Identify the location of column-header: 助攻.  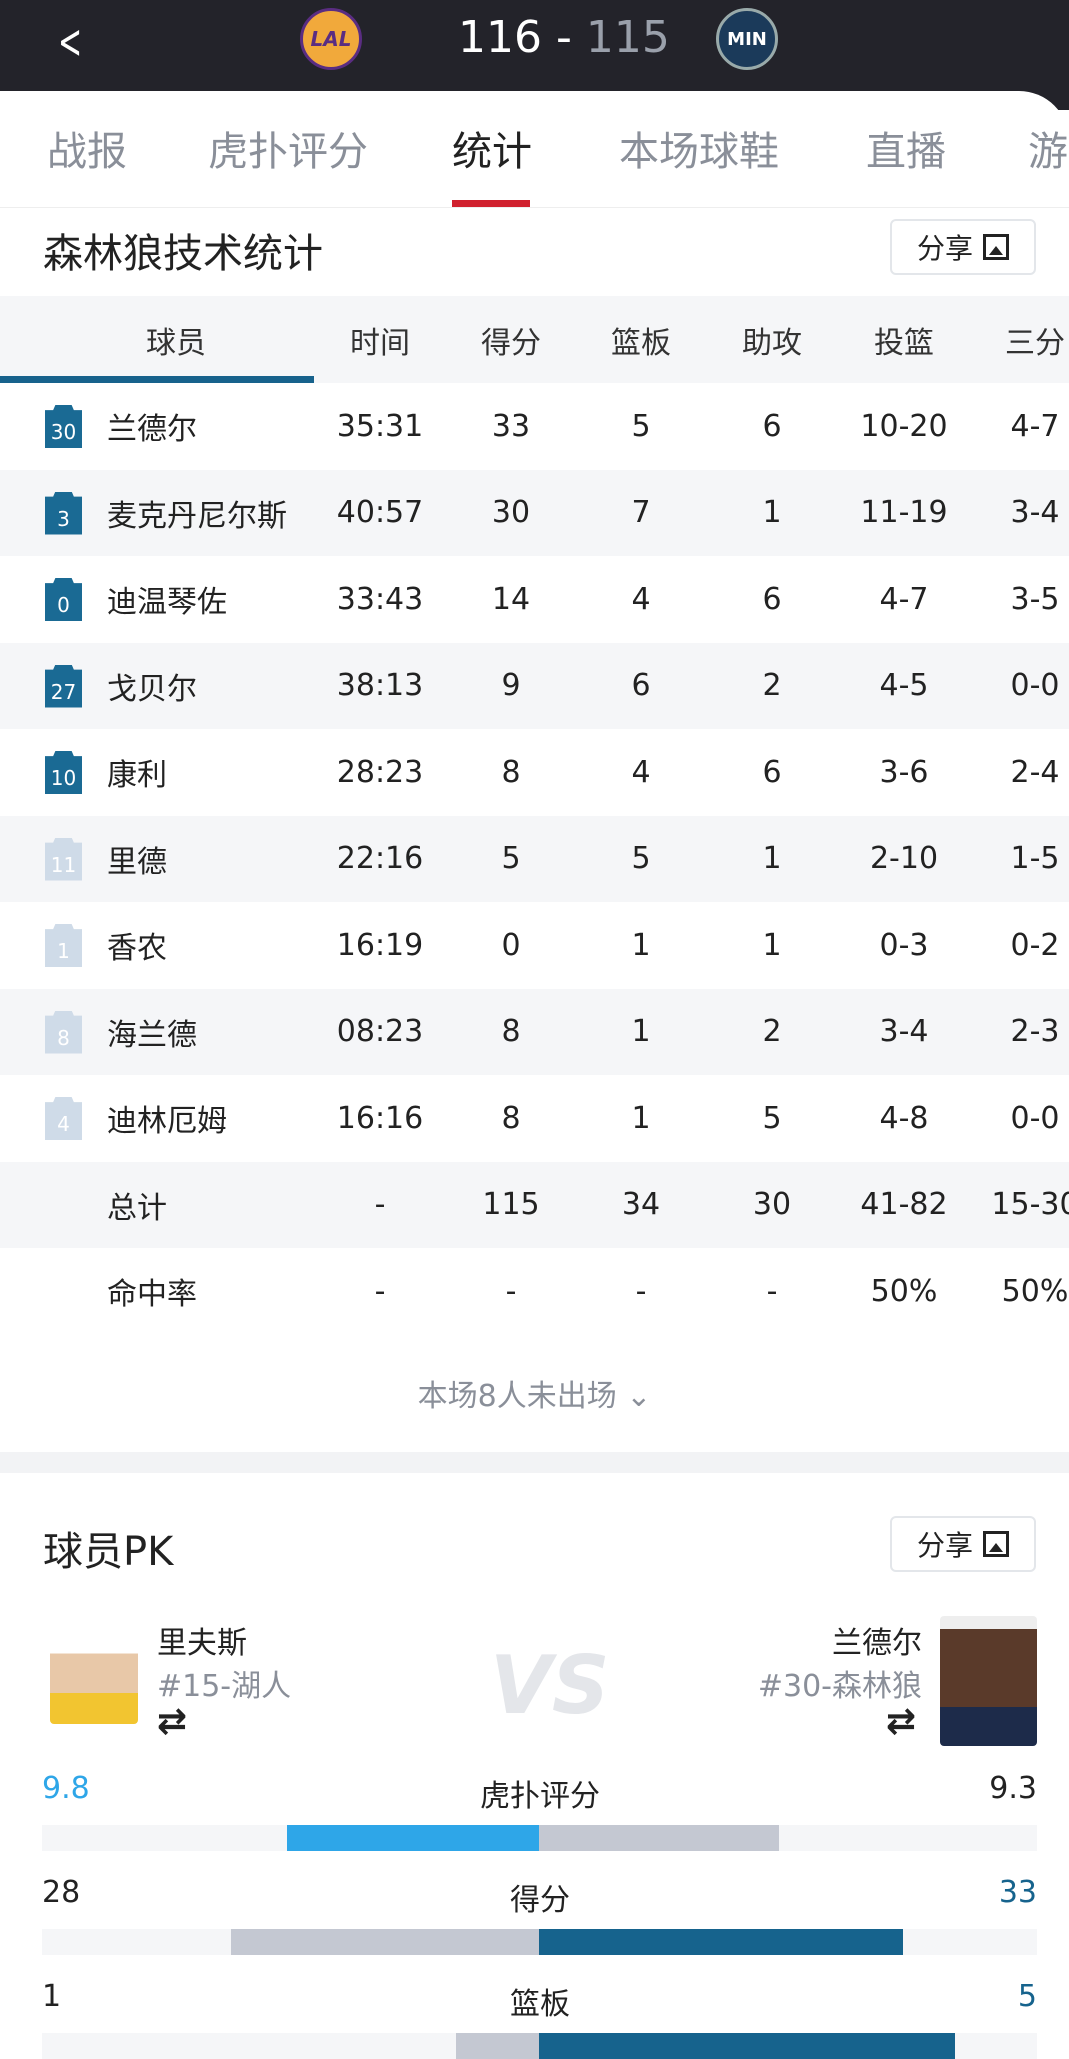
(772, 343).